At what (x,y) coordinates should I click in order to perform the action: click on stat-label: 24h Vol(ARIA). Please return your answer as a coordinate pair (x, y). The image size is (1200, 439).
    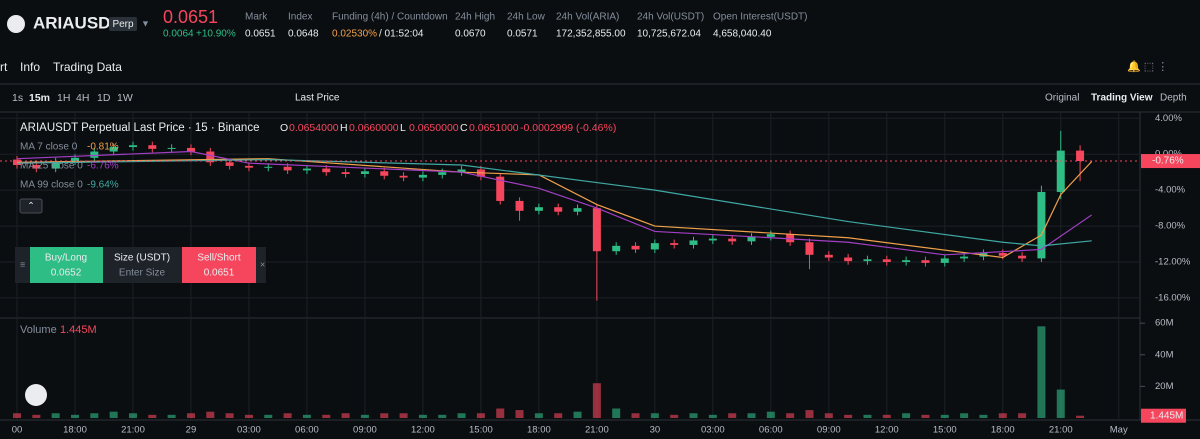
    Looking at the image, I should click on (587, 17).